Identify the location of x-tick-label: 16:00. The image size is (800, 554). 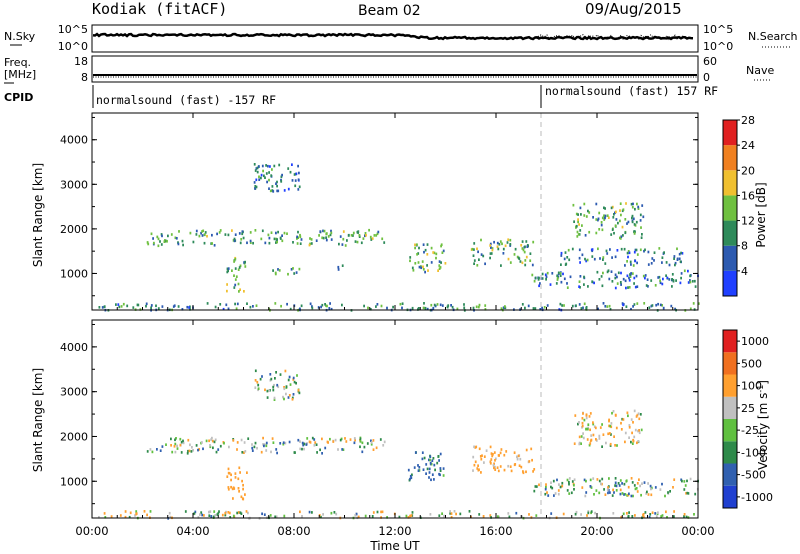
(495, 531).